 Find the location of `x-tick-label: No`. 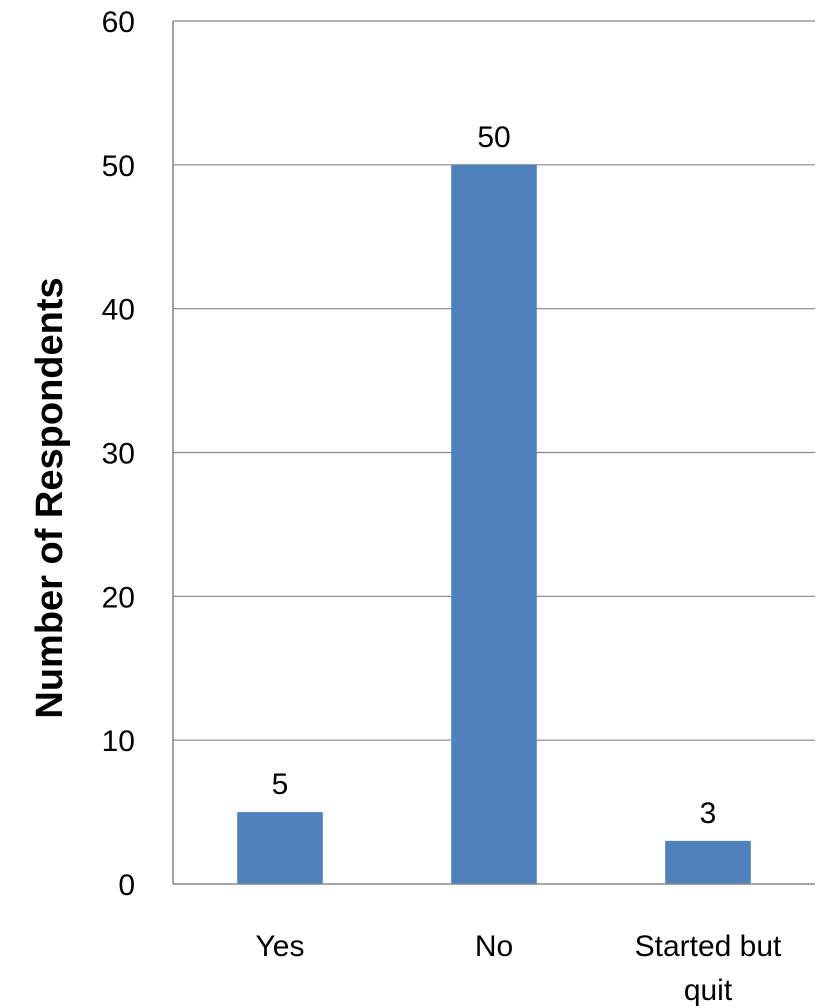

x-tick-label: No is located at coordinates (494, 946).